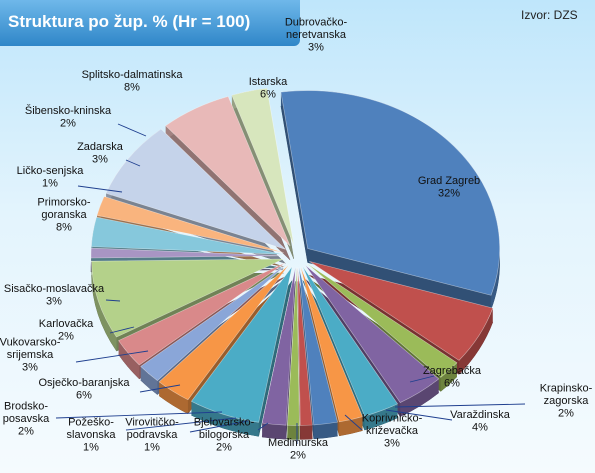 This screenshot has height=473, width=595. What do you see at coordinates (278, 346) in the screenshot?
I see `slice-top-brodsko-posavska` at bounding box center [278, 346].